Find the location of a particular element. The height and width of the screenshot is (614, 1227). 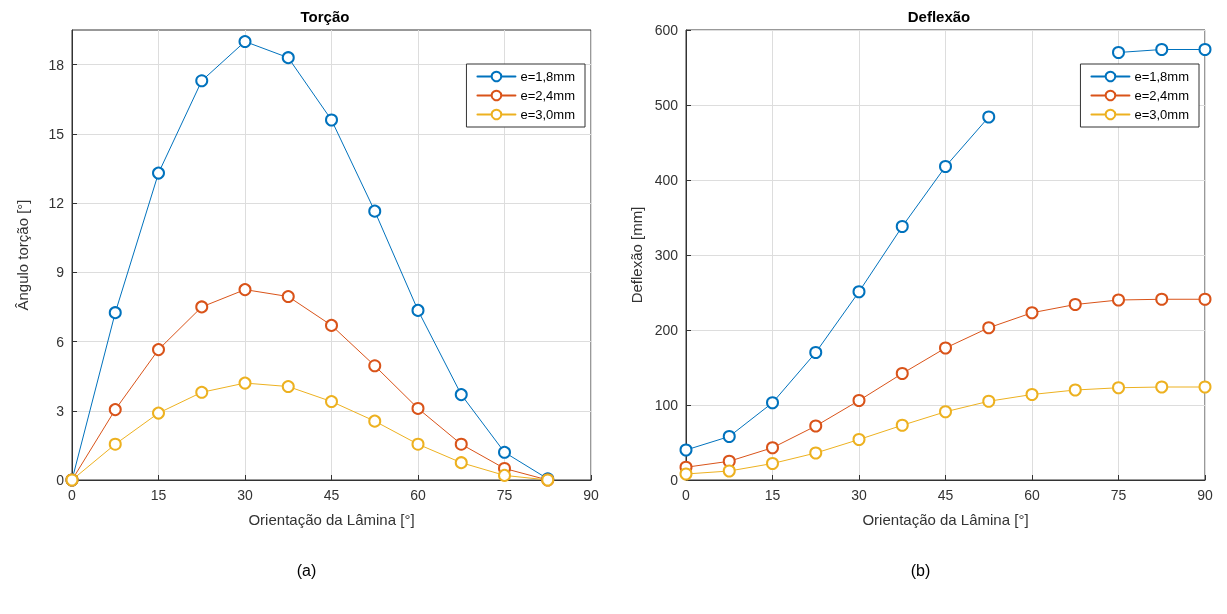

y-tick-label: 400 is located at coordinates (666, 180).